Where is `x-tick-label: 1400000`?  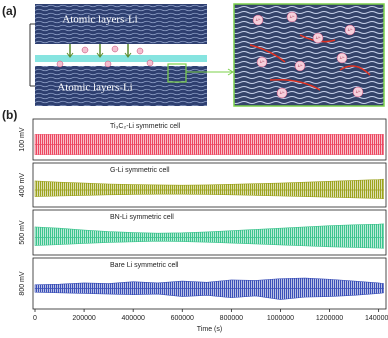 x-tick-label: 1400000 is located at coordinates (376, 318).